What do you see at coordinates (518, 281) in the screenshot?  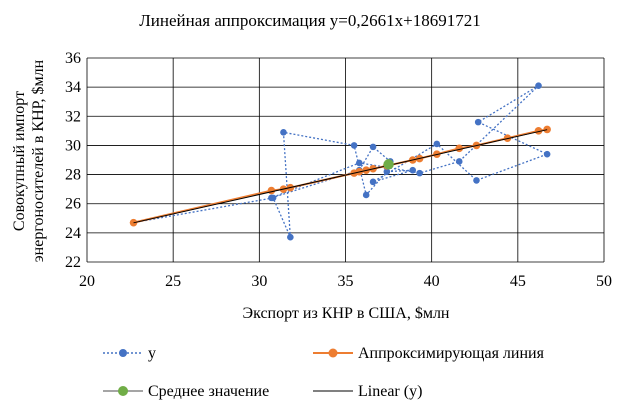 I see `x-tick-45: 45` at bounding box center [518, 281].